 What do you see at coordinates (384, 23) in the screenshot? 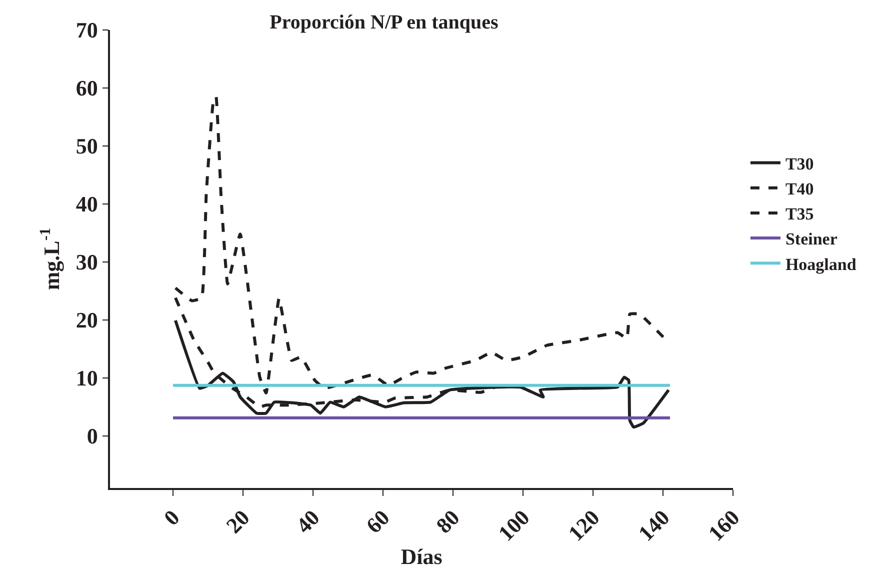
I see `chart-title: Proporción N/P en tanques` at bounding box center [384, 23].